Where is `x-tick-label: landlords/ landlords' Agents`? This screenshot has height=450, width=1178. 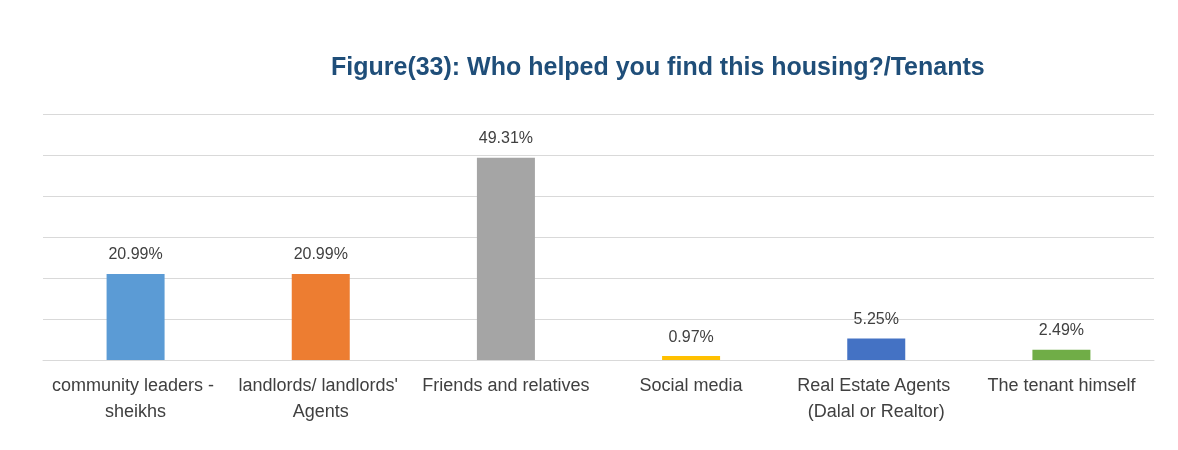 x-tick-label: landlords/ landlords' Agents is located at coordinates (321, 398).